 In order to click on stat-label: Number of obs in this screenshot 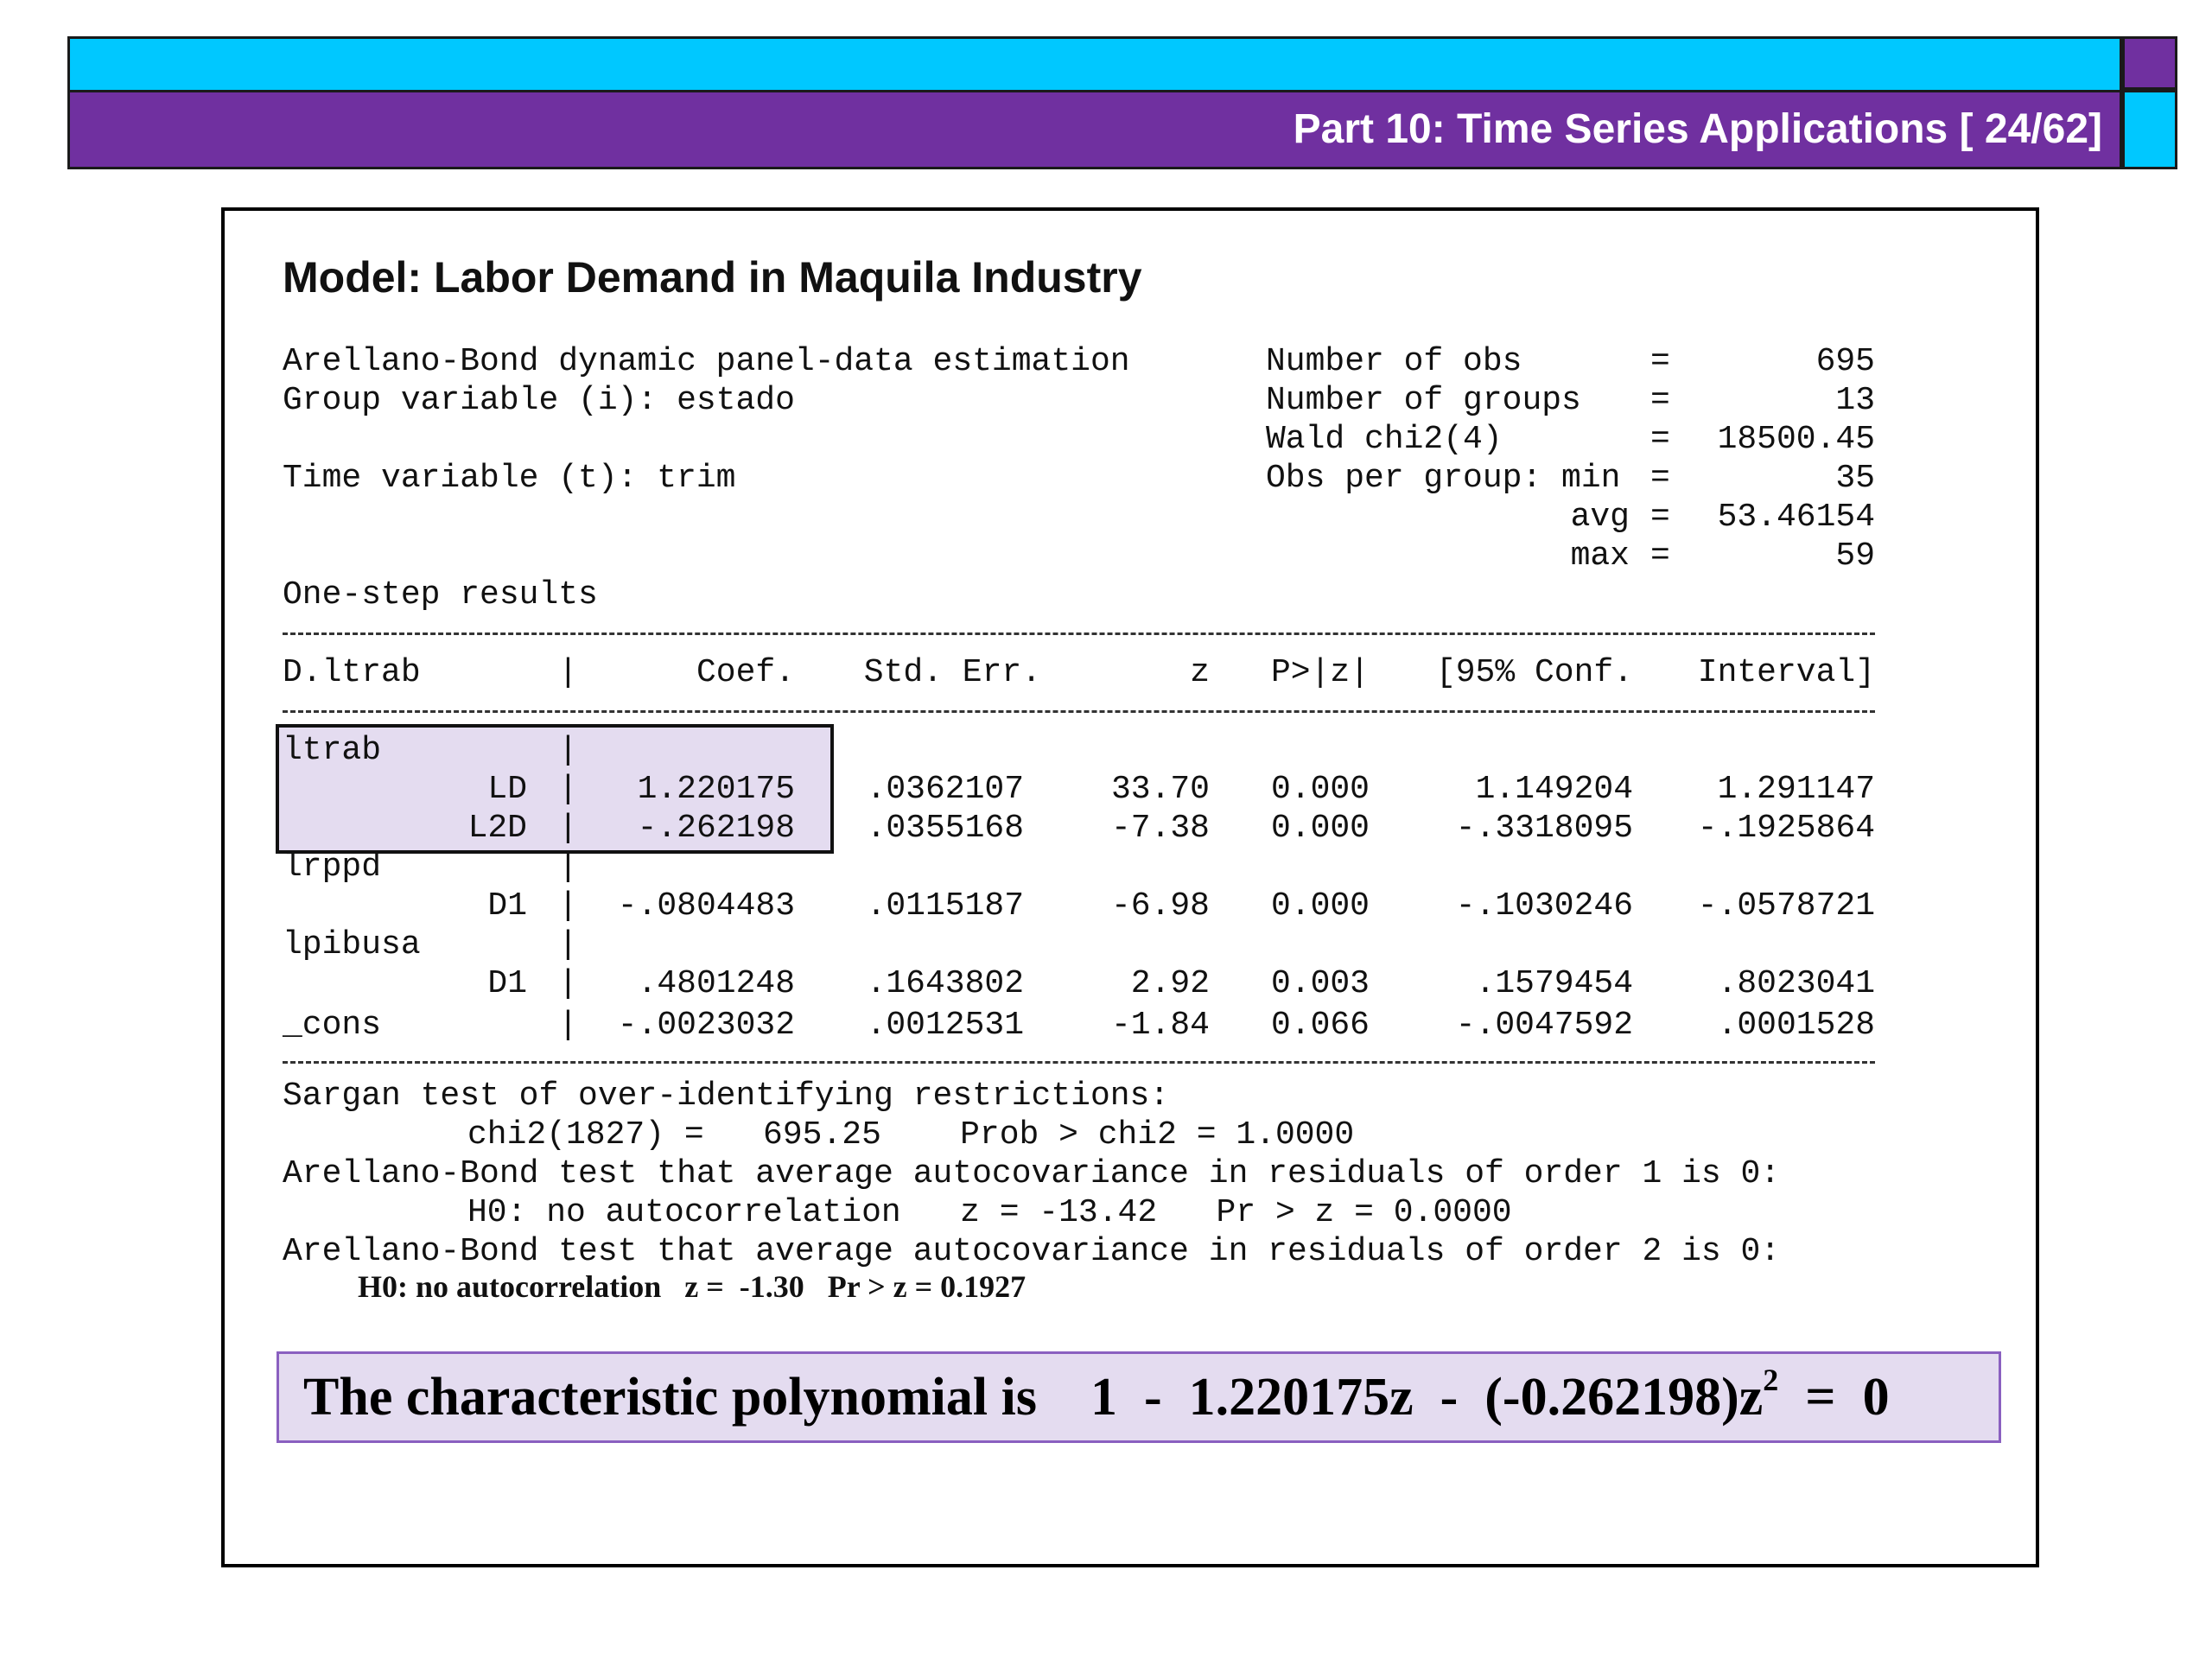, I will do `click(1394, 361)`.